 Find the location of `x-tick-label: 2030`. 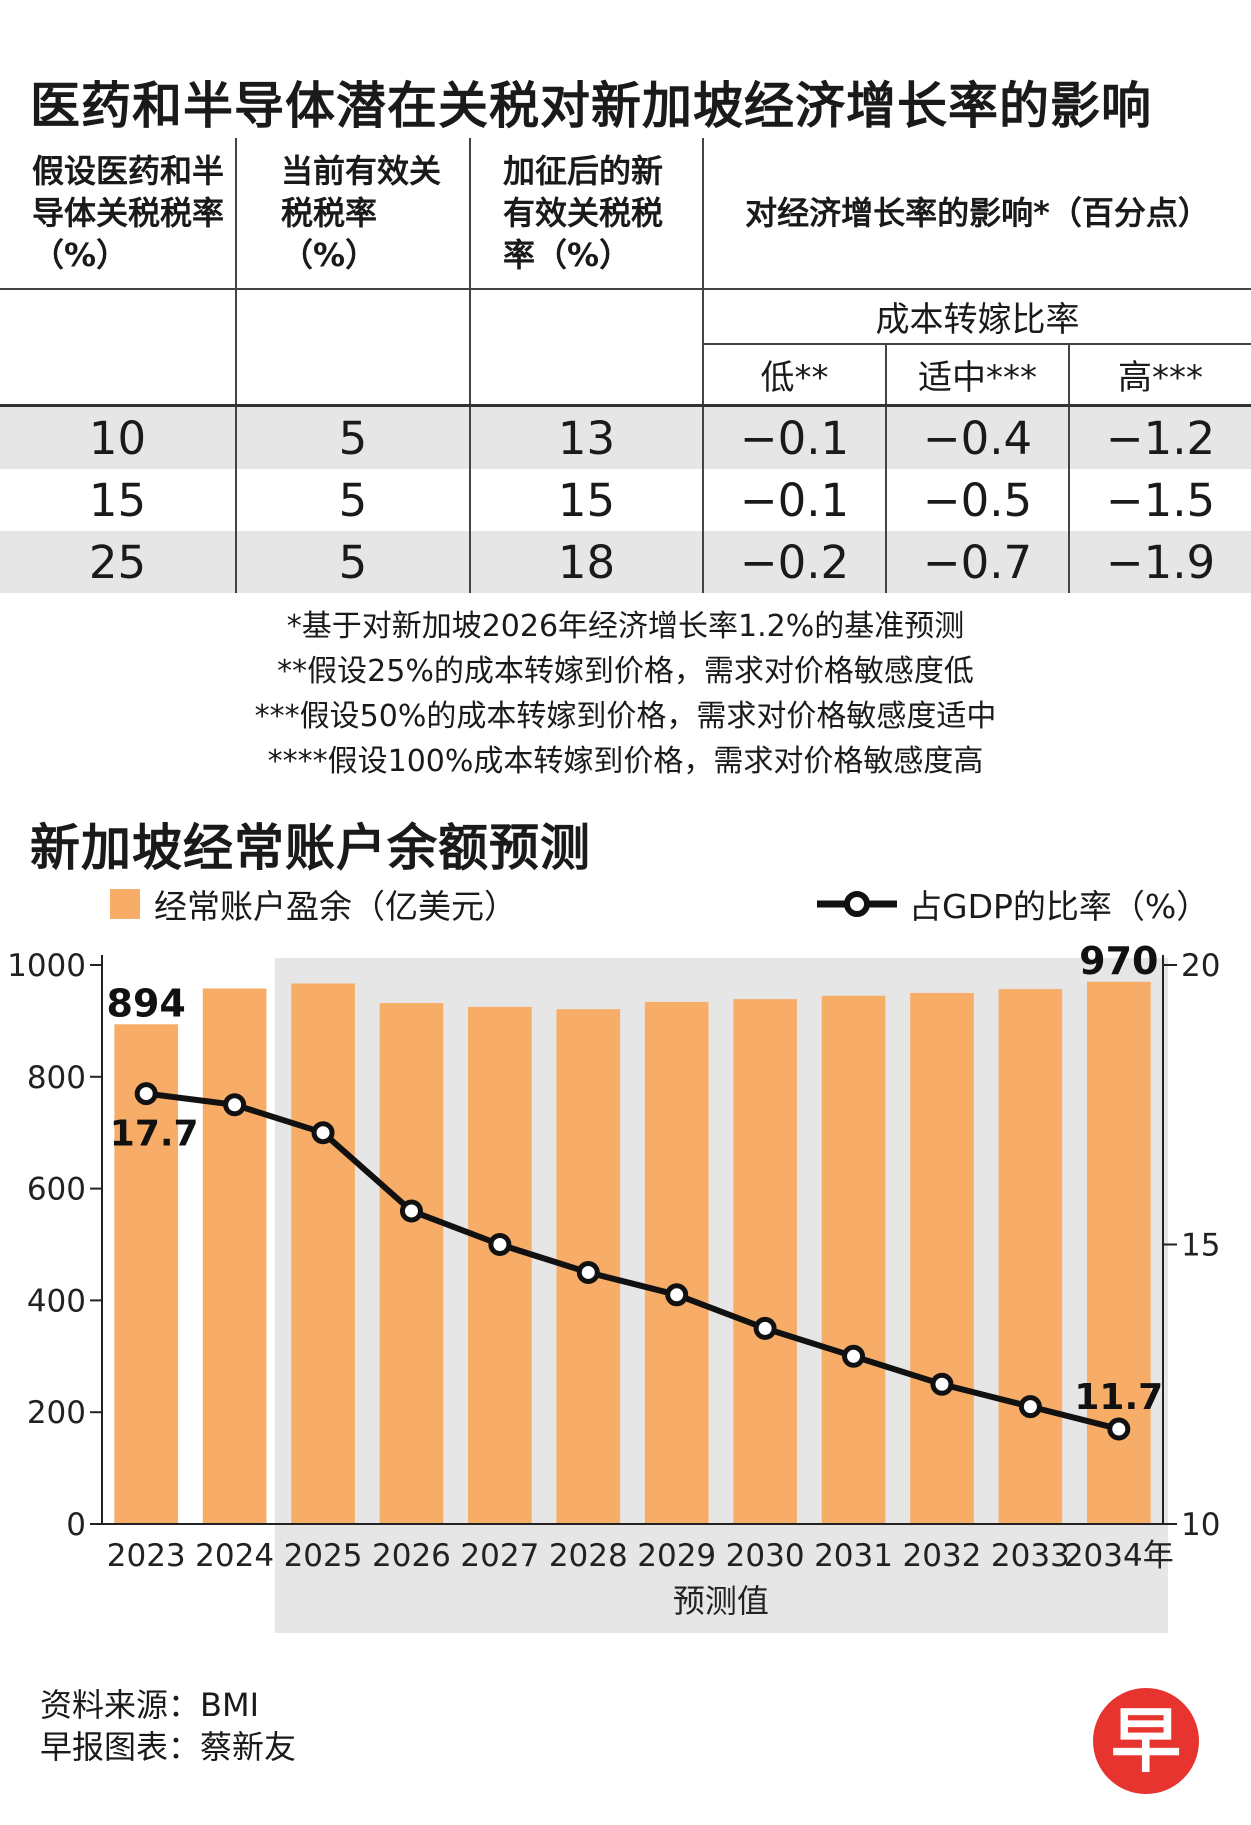

x-tick-label: 2030 is located at coordinates (765, 1556).